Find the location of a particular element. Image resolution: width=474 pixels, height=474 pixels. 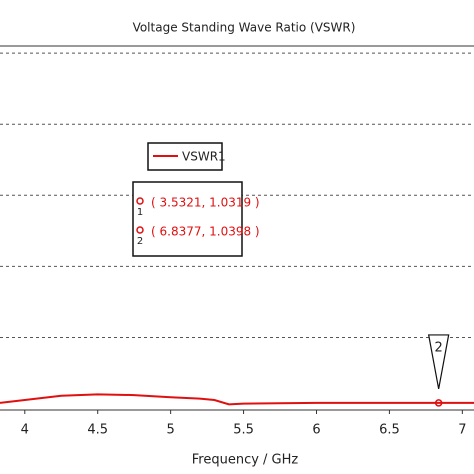

marker-name: 1 is located at coordinates (140, 212).